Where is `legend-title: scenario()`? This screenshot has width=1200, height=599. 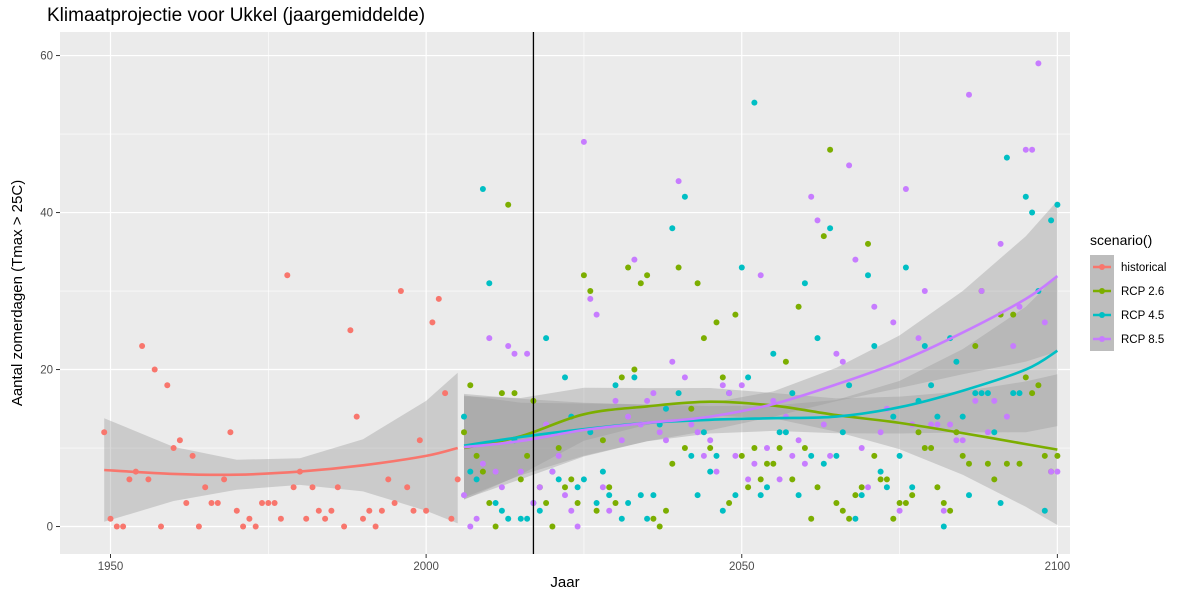 legend-title: scenario() is located at coordinates (1121, 240).